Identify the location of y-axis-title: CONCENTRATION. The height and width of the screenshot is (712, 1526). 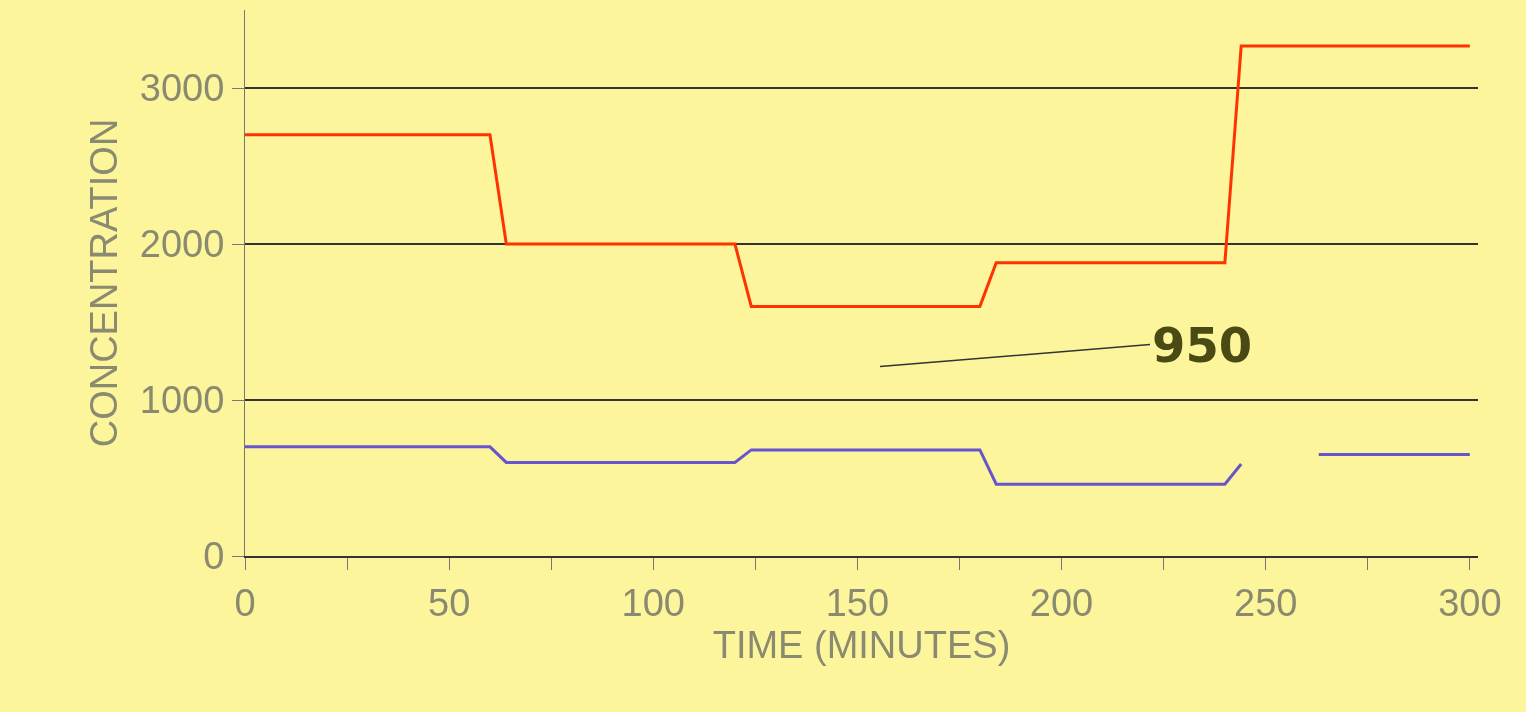
(104, 283).